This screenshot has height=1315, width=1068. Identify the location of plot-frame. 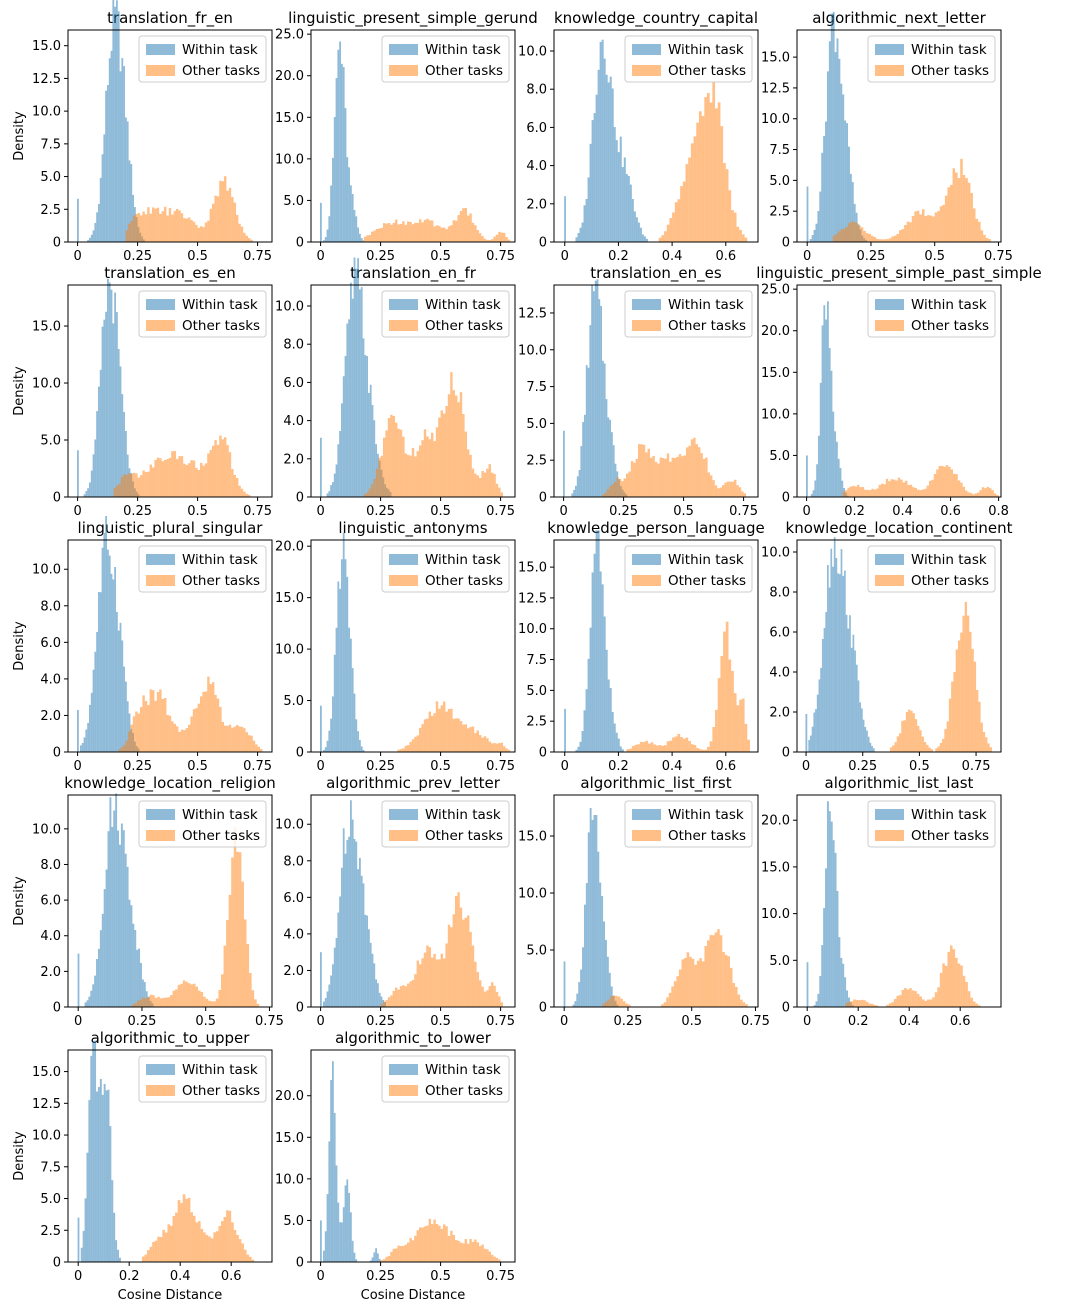
(413, 1156).